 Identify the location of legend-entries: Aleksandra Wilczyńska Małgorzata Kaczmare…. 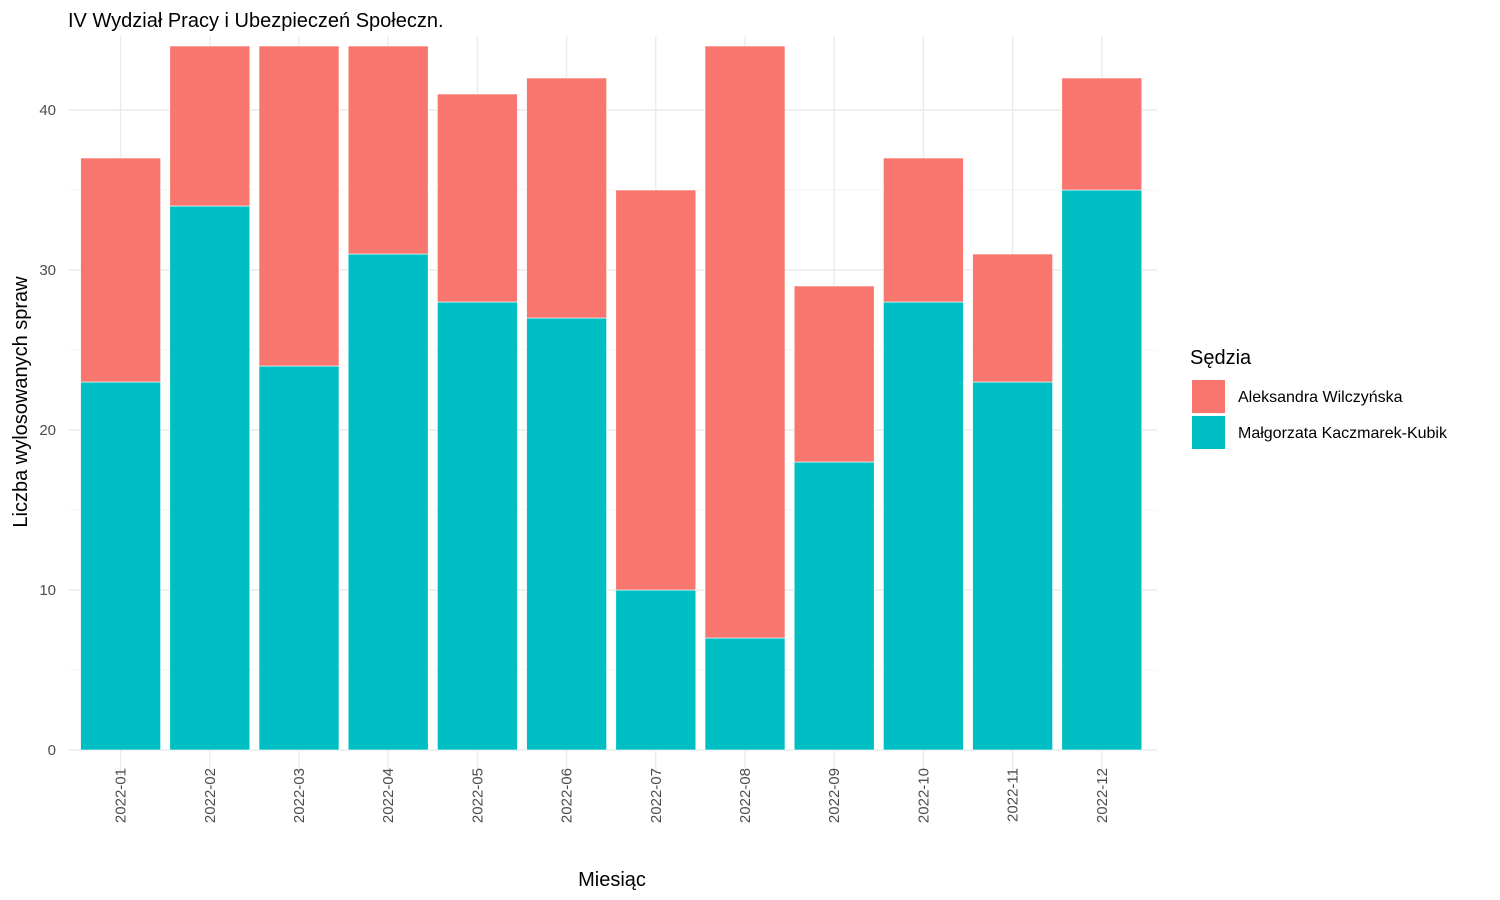
(1320, 414).